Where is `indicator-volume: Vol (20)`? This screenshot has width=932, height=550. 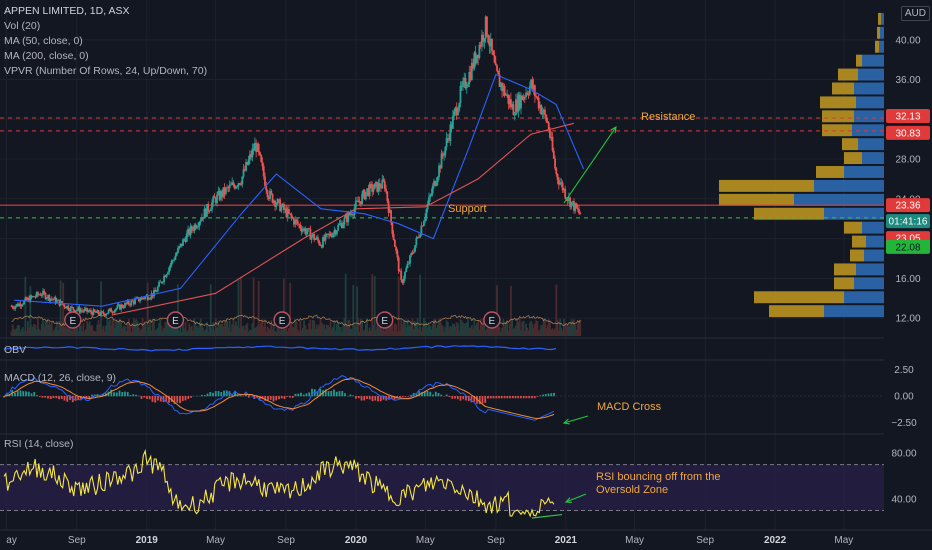
indicator-volume: Vol (20) is located at coordinates (22, 26).